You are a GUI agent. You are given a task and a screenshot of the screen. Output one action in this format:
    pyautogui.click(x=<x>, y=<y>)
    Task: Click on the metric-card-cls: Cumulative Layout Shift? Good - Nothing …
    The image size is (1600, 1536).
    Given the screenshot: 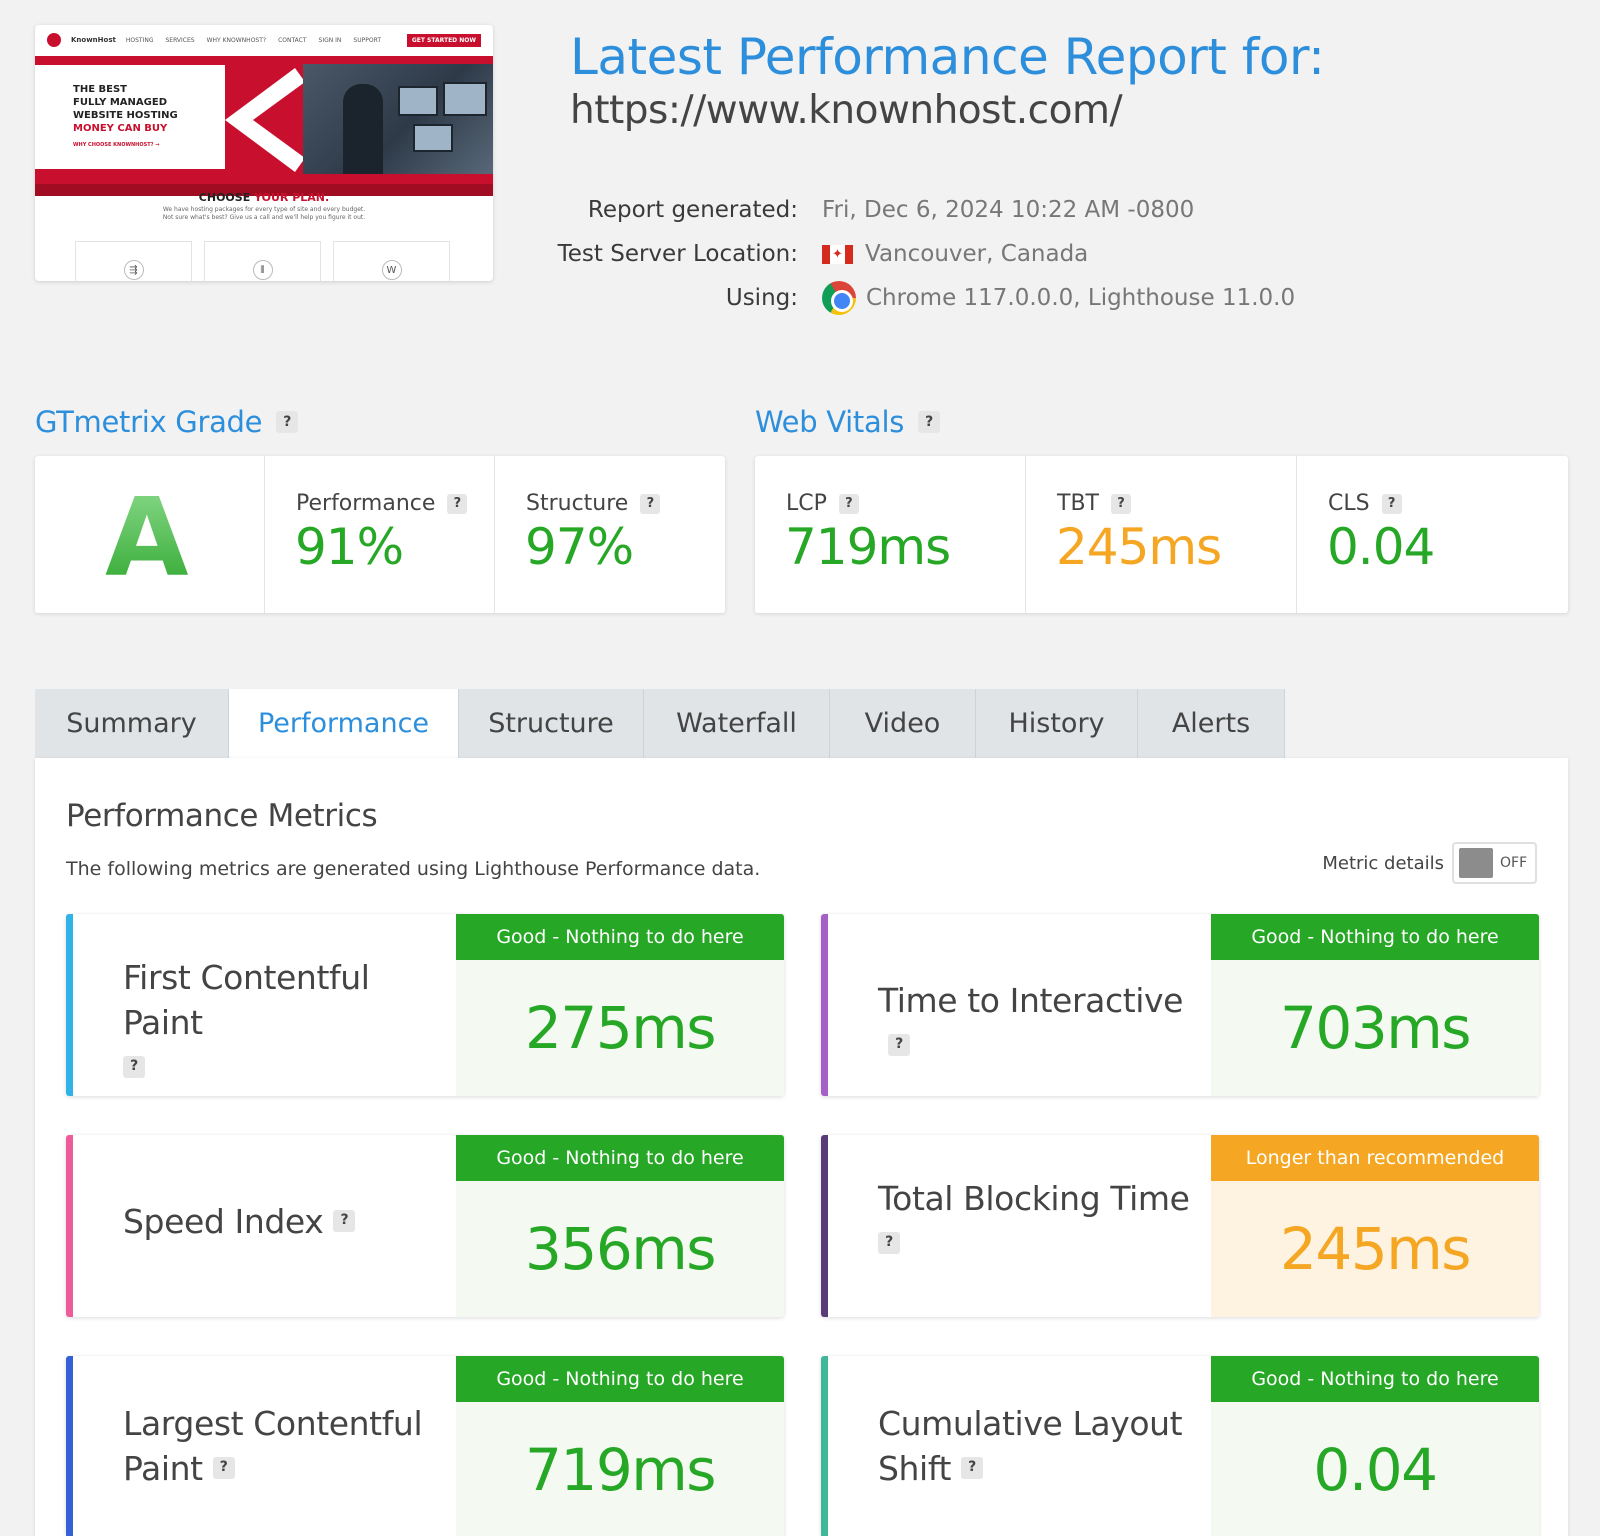 What is the action you would take?
    pyautogui.click(x=1180, y=1446)
    